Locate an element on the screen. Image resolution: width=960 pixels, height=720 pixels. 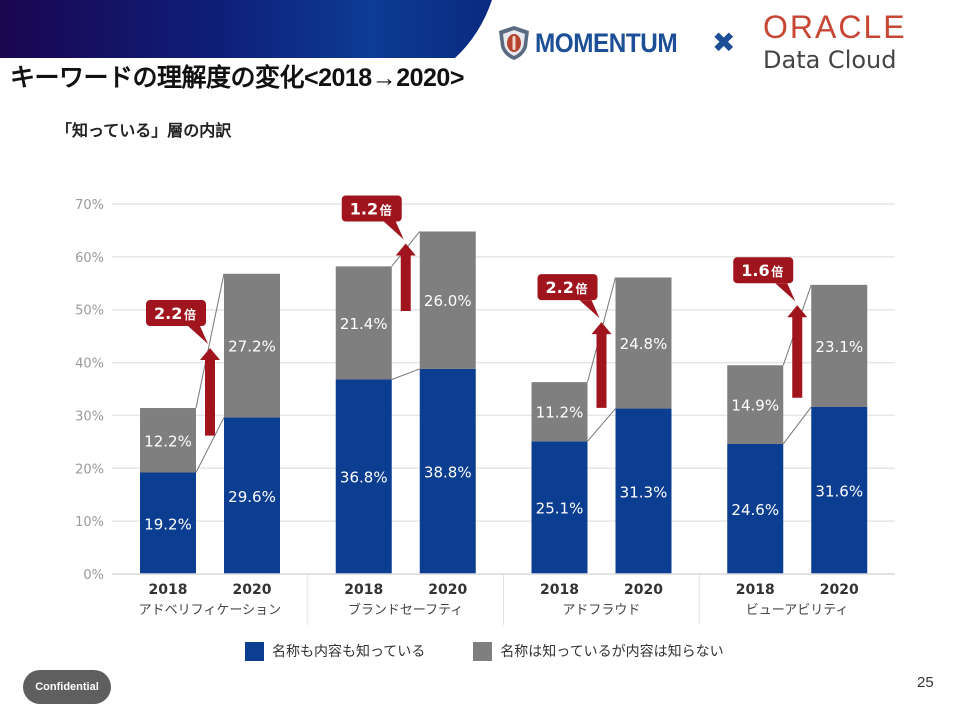
data-label: 31.3% is located at coordinates (644, 492).